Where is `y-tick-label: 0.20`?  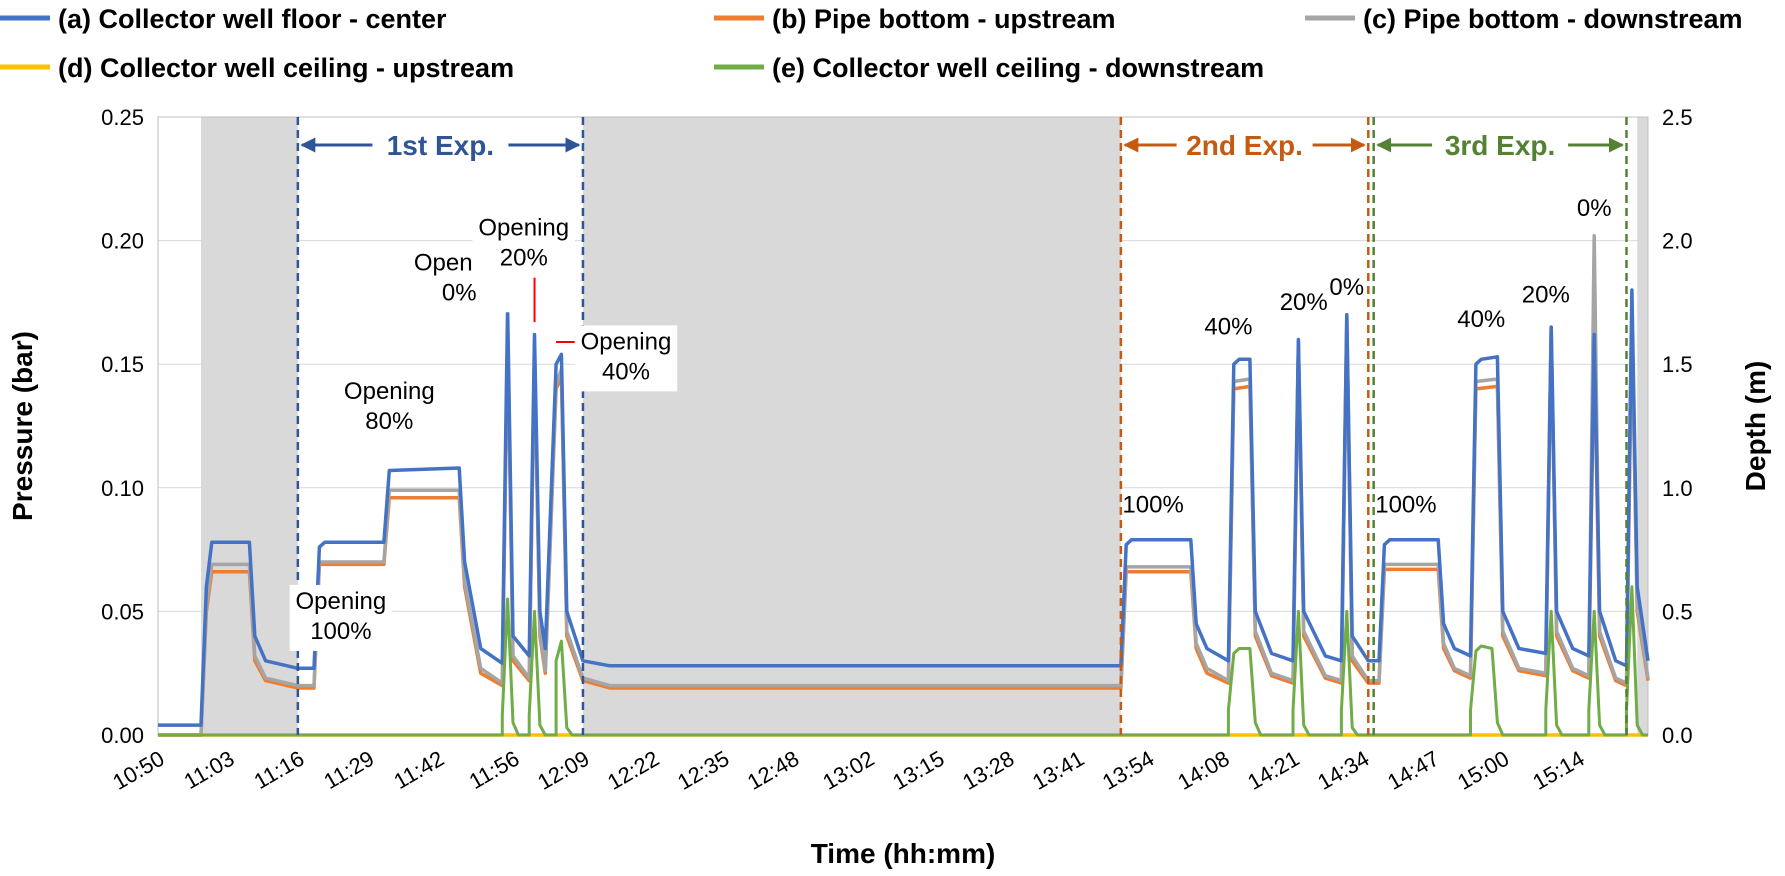 y-tick-label: 0.20 is located at coordinates (122, 241).